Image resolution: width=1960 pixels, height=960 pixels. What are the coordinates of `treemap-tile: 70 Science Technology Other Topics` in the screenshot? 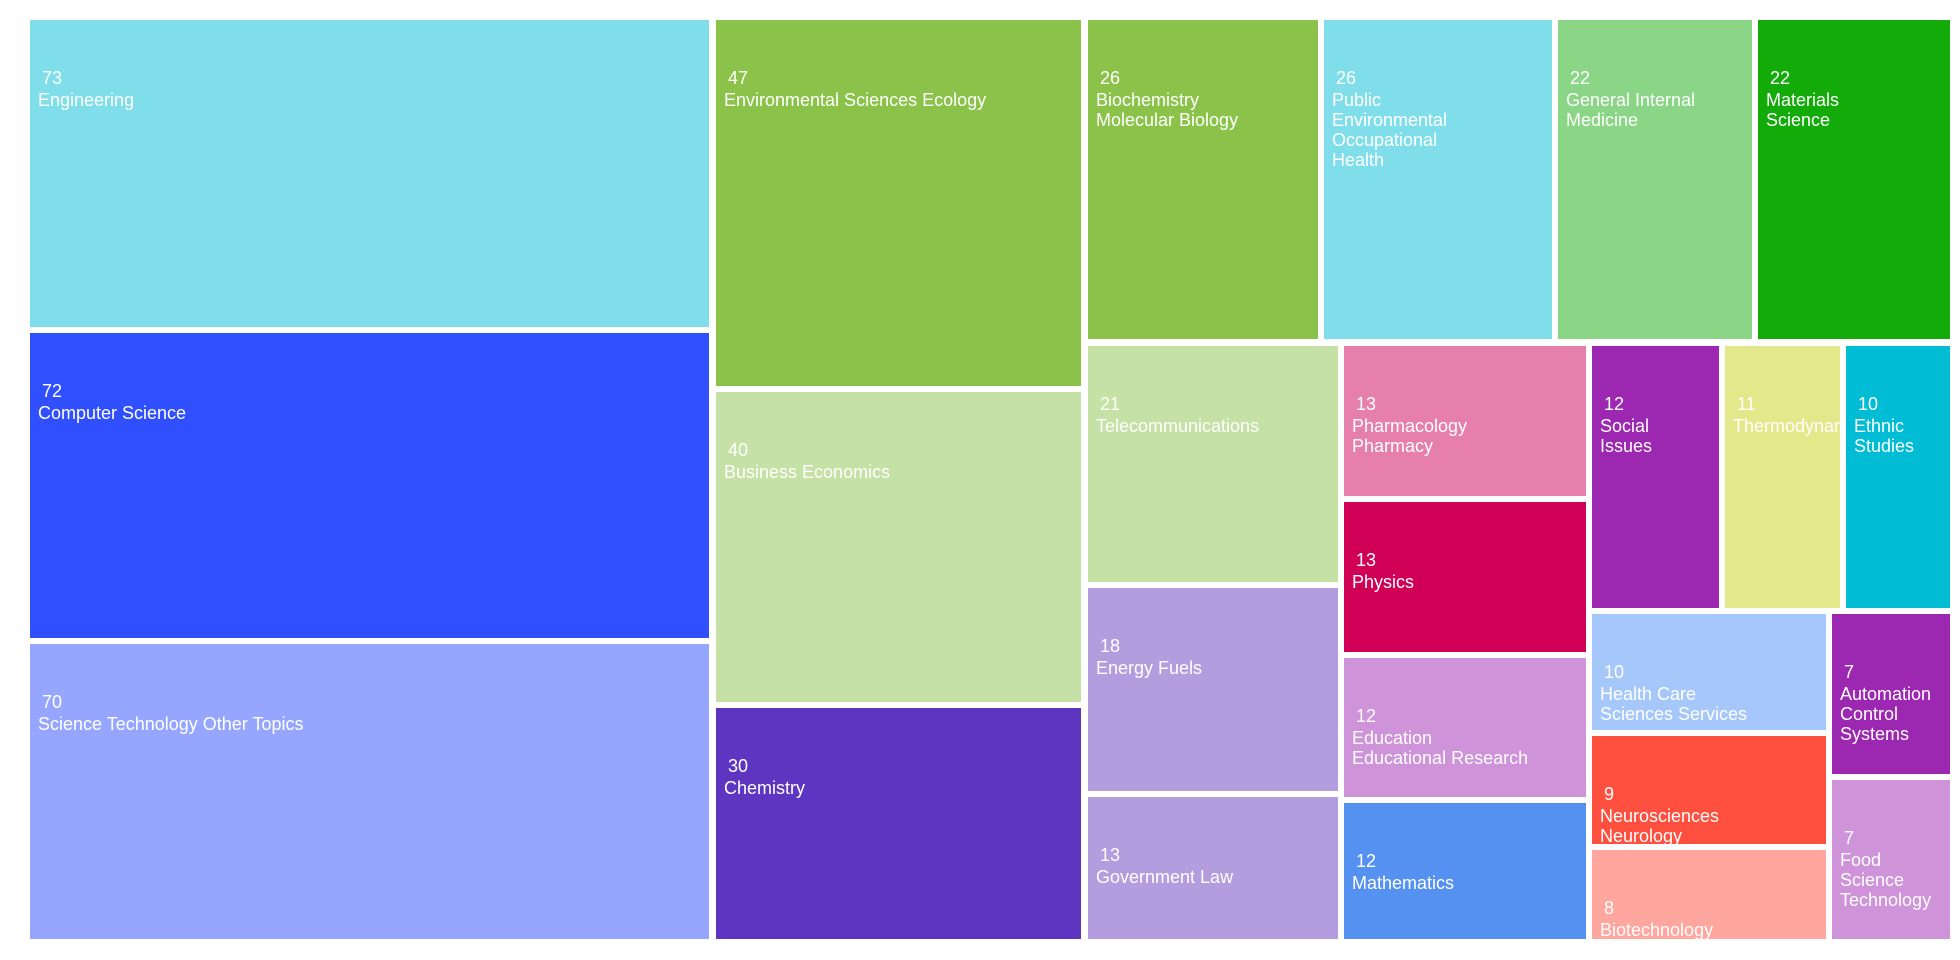 It's located at (369, 791).